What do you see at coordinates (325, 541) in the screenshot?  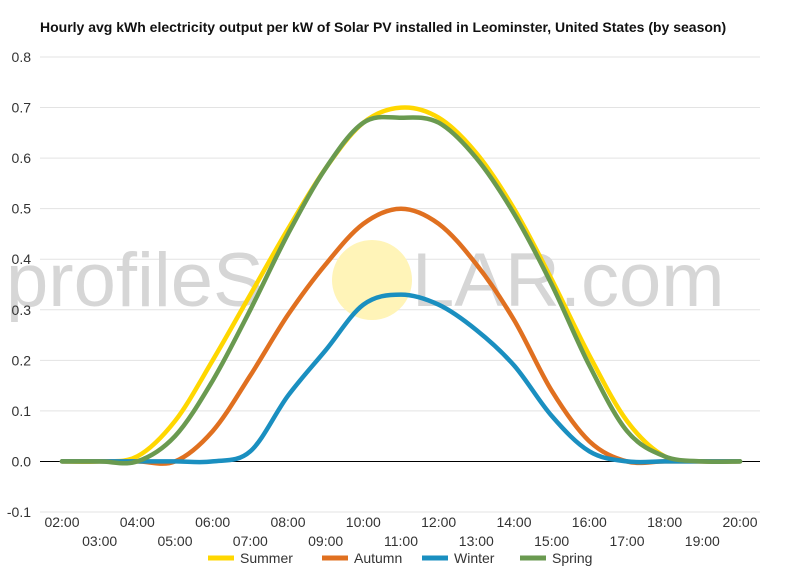 I see `x-tick-label: 09:00` at bounding box center [325, 541].